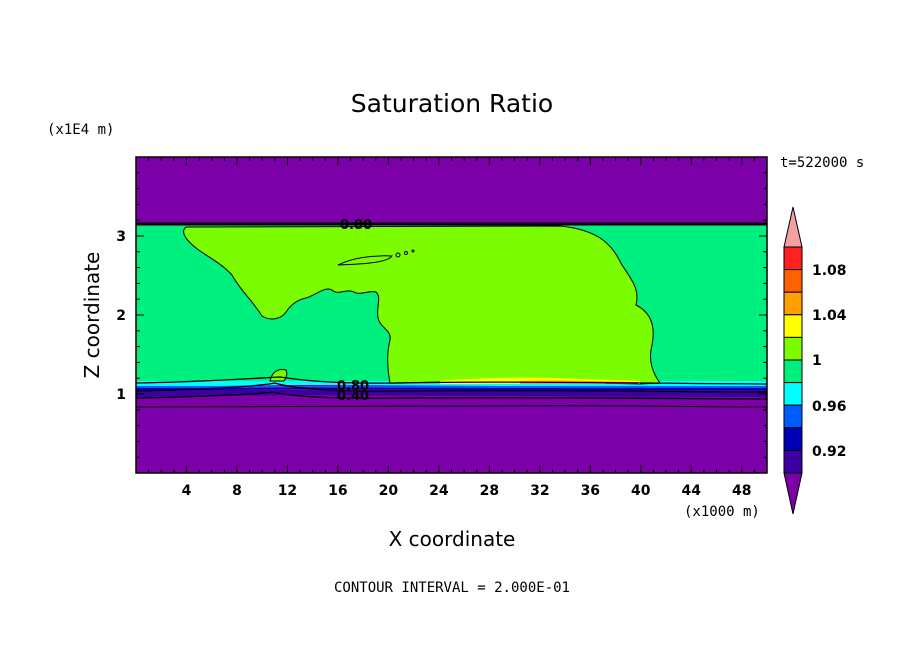 This screenshot has width=904, height=654. What do you see at coordinates (829, 407) in the screenshot?
I see `colorbar-label: 0.96` at bounding box center [829, 407].